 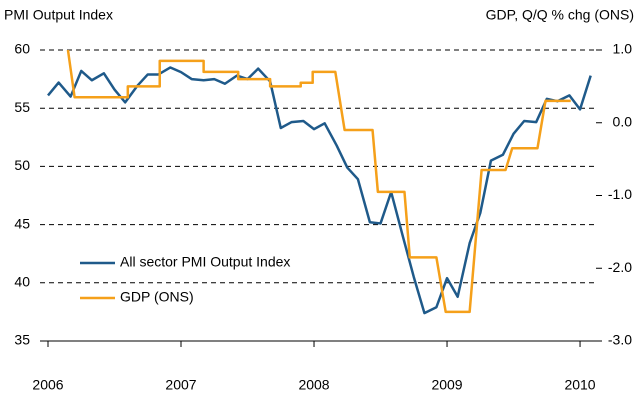 I want to click on y2-tick-label: 1.0, so click(x=623, y=49).